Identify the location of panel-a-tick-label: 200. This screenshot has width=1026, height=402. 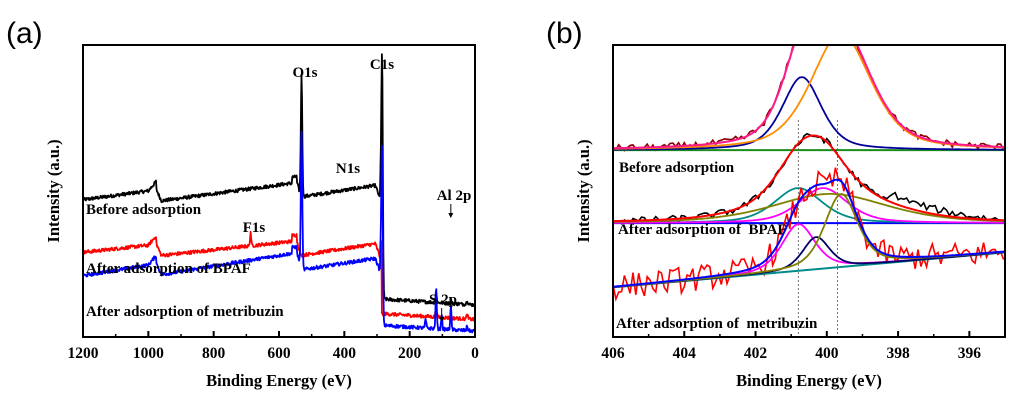
(410, 353).